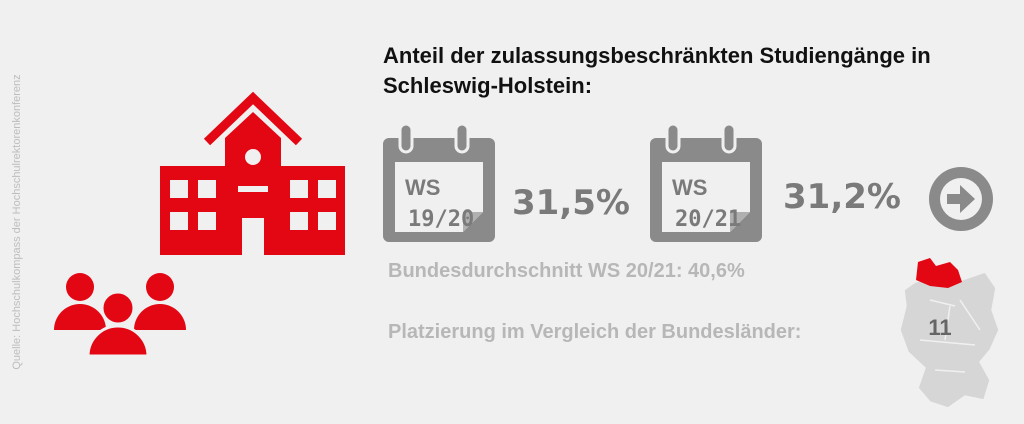  What do you see at coordinates (571, 203) in the screenshot?
I see `semester-share: 31,5%` at bounding box center [571, 203].